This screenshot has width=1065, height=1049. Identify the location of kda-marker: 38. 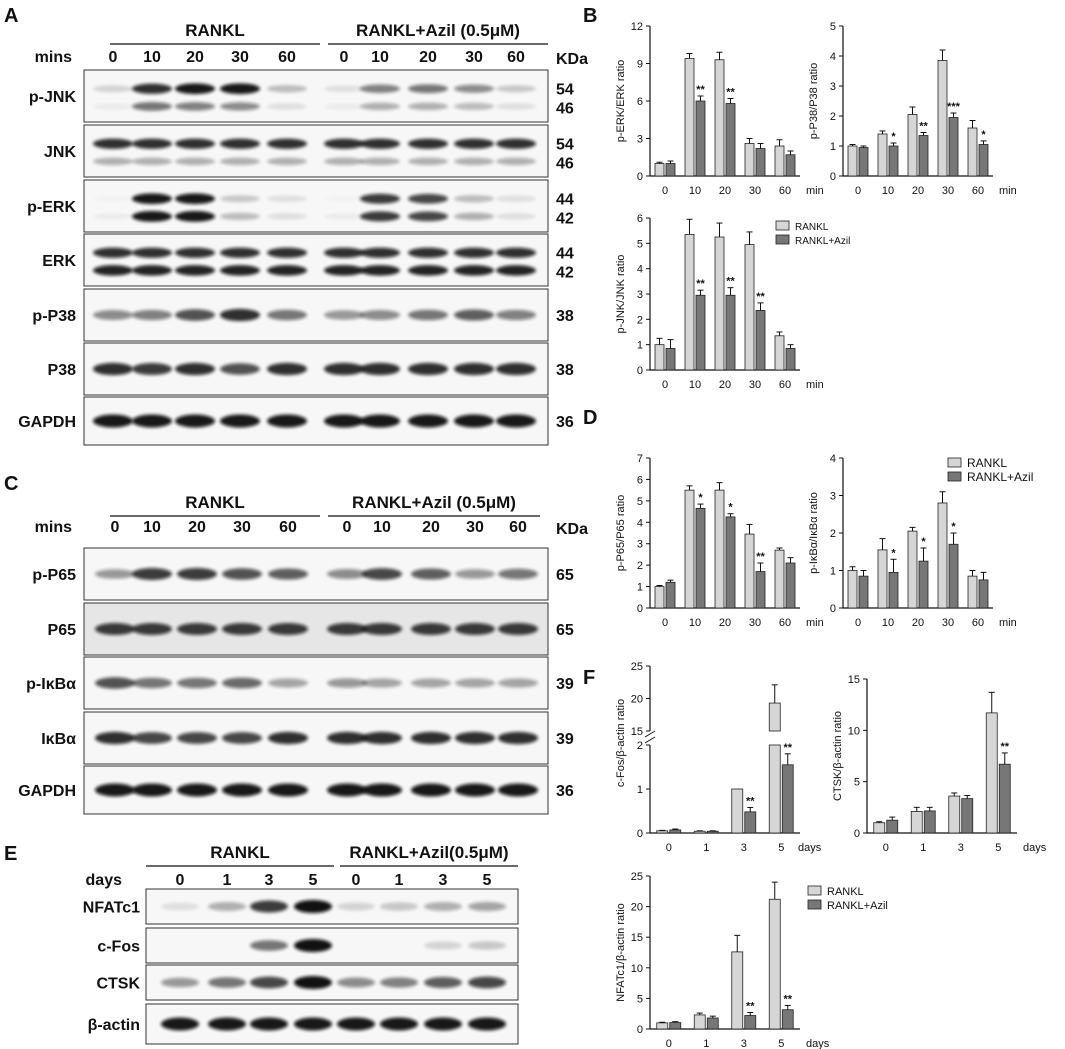
(565, 370).